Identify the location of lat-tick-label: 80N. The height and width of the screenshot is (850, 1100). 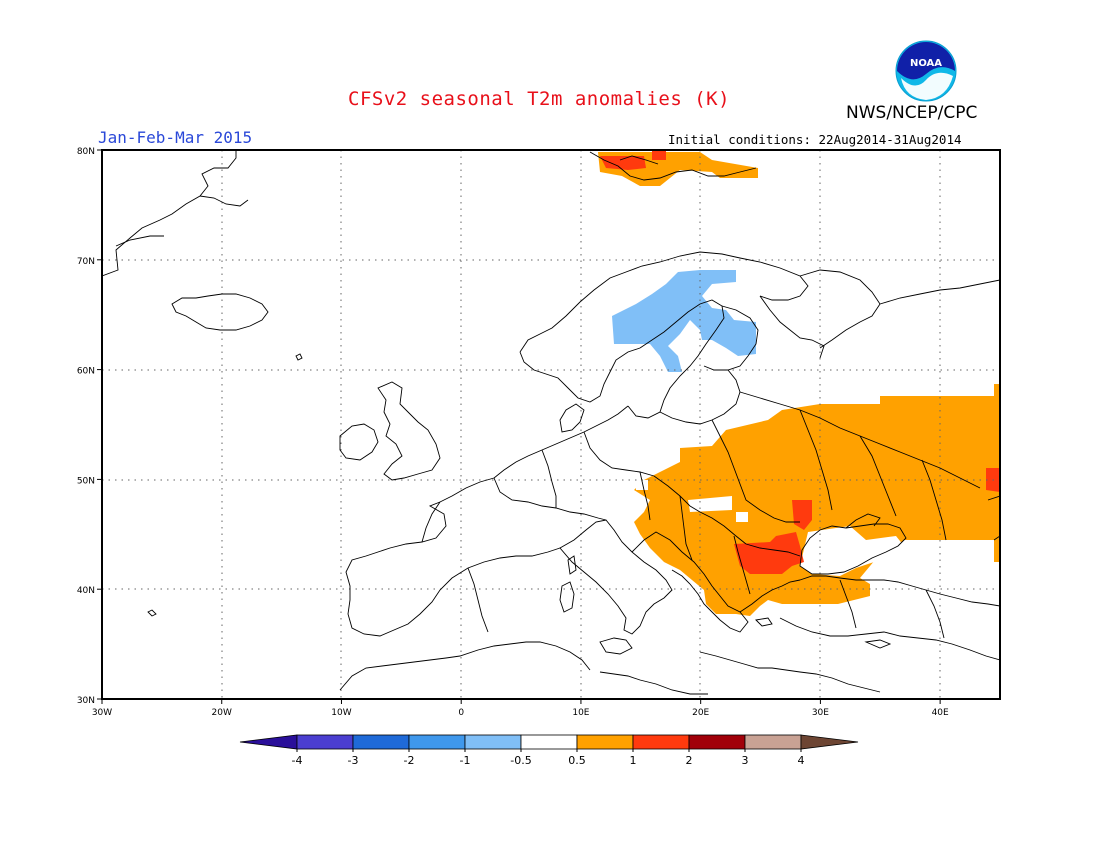
(86, 152).